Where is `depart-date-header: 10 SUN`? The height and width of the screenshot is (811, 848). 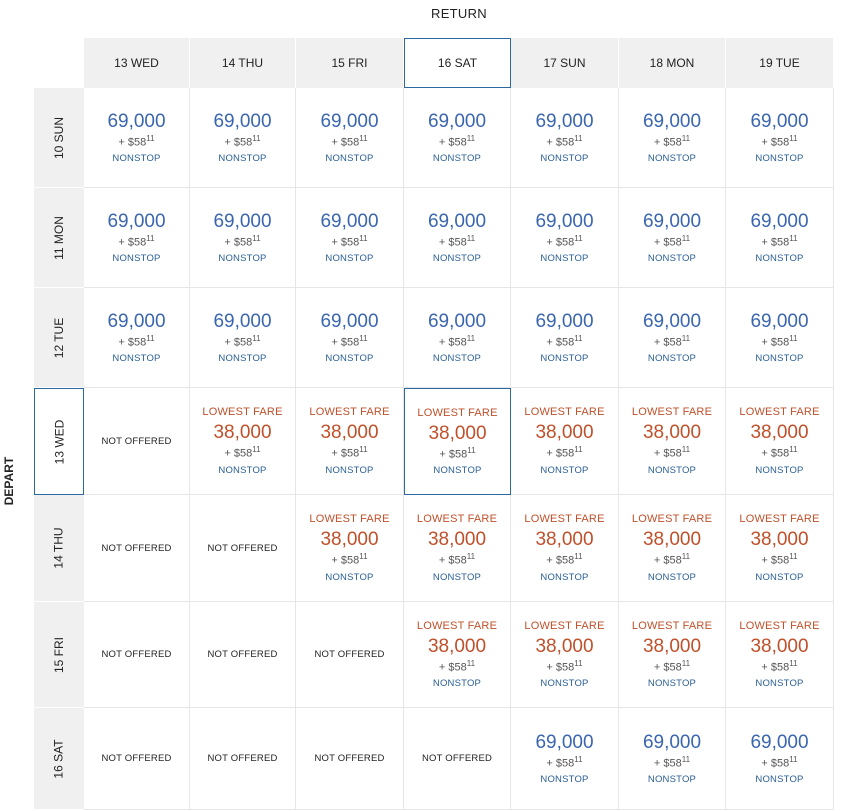 depart-date-header: 10 SUN is located at coordinates (59, 138).